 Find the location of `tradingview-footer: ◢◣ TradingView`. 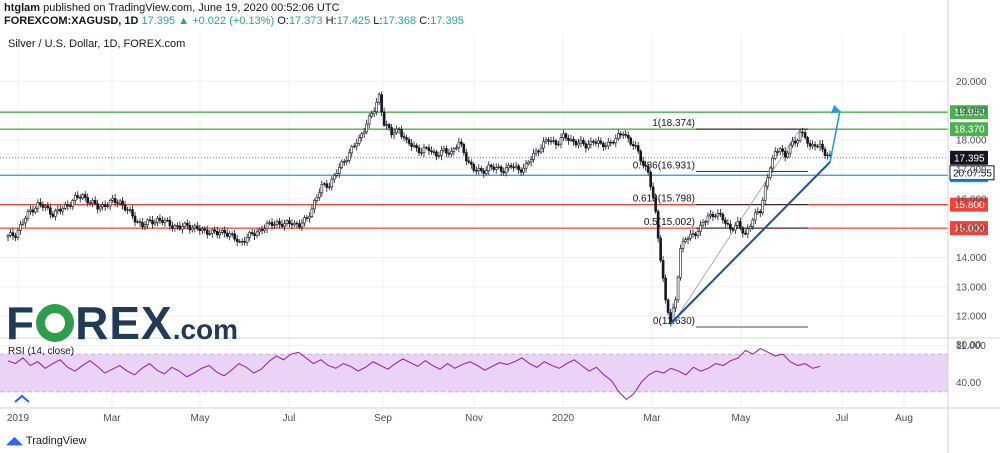

tradingview-footer: ◢◣ TradingView is located at coordinates (46, 440).